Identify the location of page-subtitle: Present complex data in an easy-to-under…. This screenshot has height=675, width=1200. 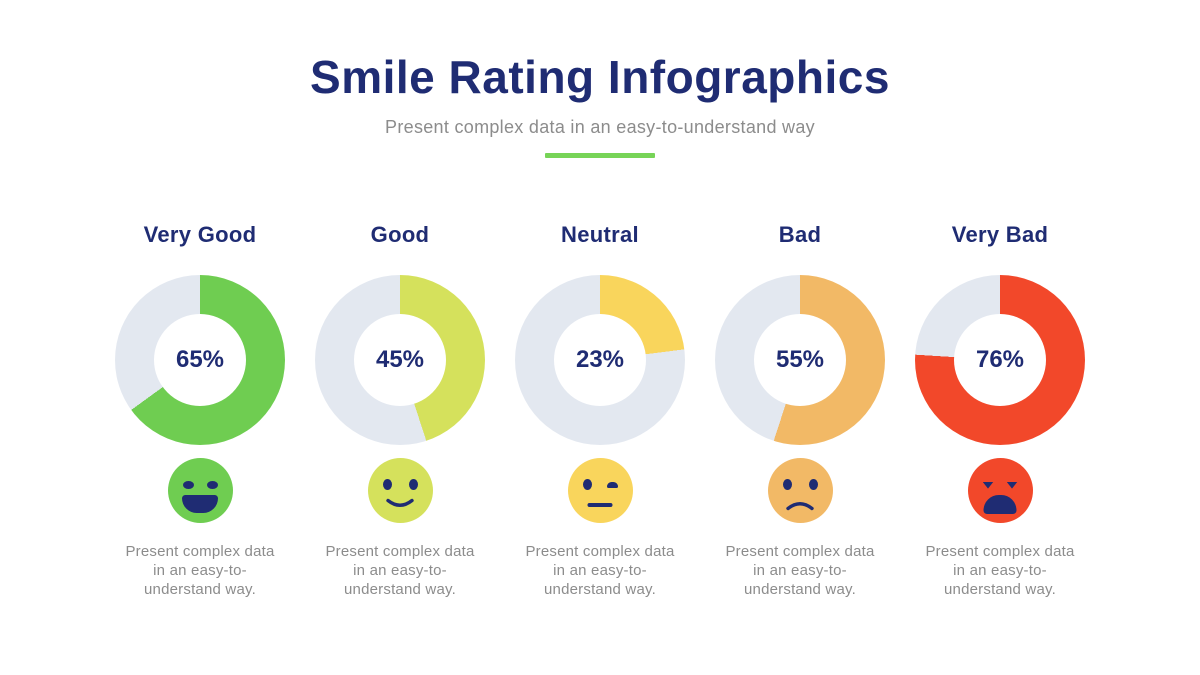
(600, 126).